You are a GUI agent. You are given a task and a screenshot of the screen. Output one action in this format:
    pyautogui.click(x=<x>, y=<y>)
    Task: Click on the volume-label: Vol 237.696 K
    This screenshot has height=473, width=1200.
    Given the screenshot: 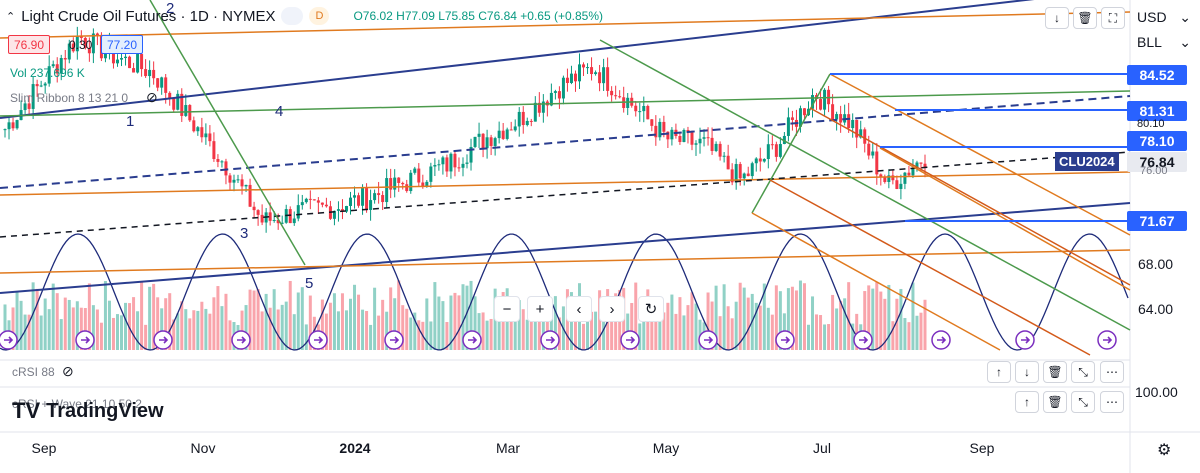 What is the action you would take?
    pyautogui.click(x=47, y=73)
    